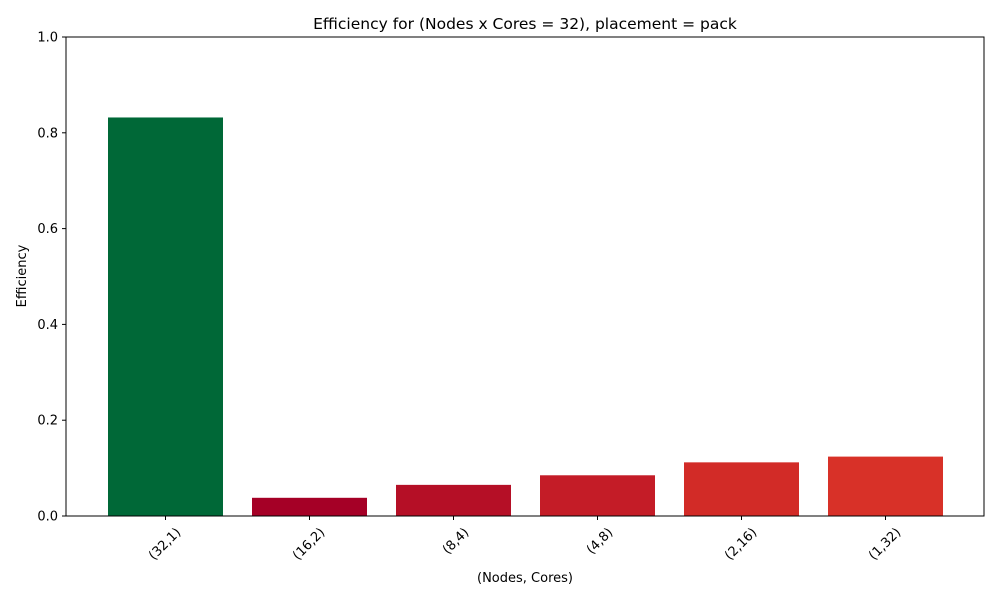 The width and height of the screenshot is (1000, 605). What do you see at coordinates (47, 229) in the screenshot?
I see `y-tick-label: 0.6` at bounding box center [47, 229].